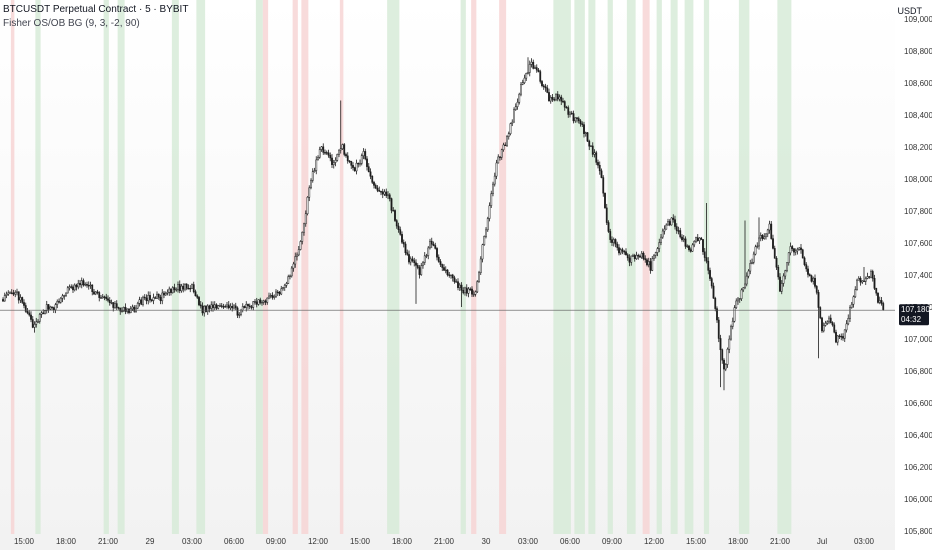  Describe the element at coordinates (108, 541) in the screenshot. I see `x-tick-label: 21:00` at that location.